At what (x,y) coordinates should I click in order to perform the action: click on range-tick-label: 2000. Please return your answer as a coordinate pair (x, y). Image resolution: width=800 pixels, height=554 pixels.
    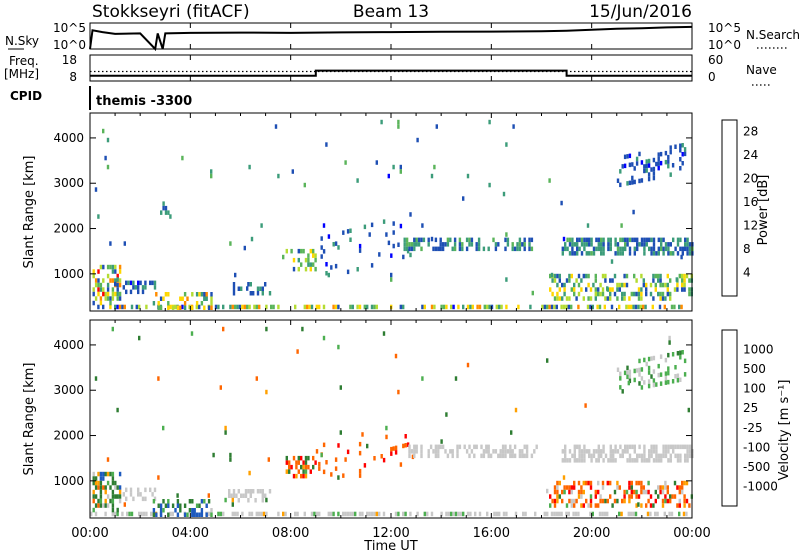
    Looking at the image, I should click on (68, 436).